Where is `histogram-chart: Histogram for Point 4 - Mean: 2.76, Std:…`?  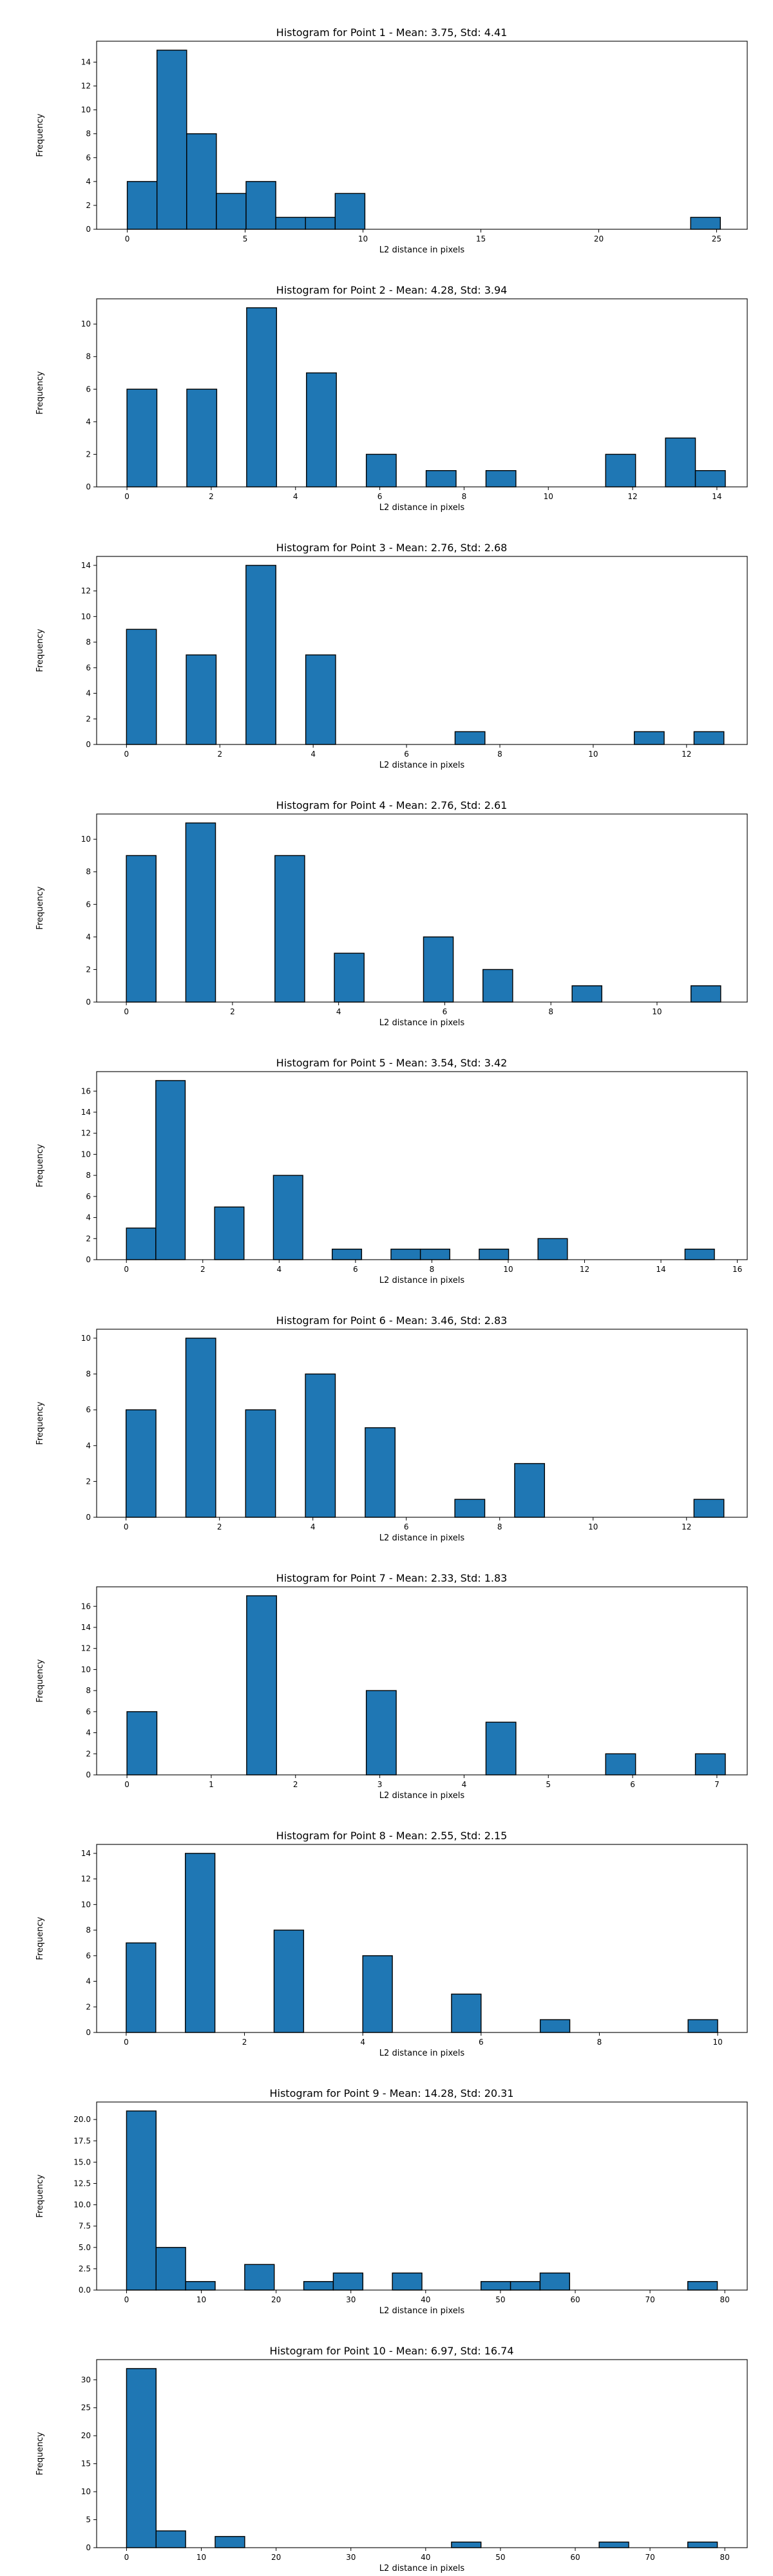
histogram-chart: Histogram for Point 4 - Mean: 2.76, Std:… is located at coordinates (391, 913).